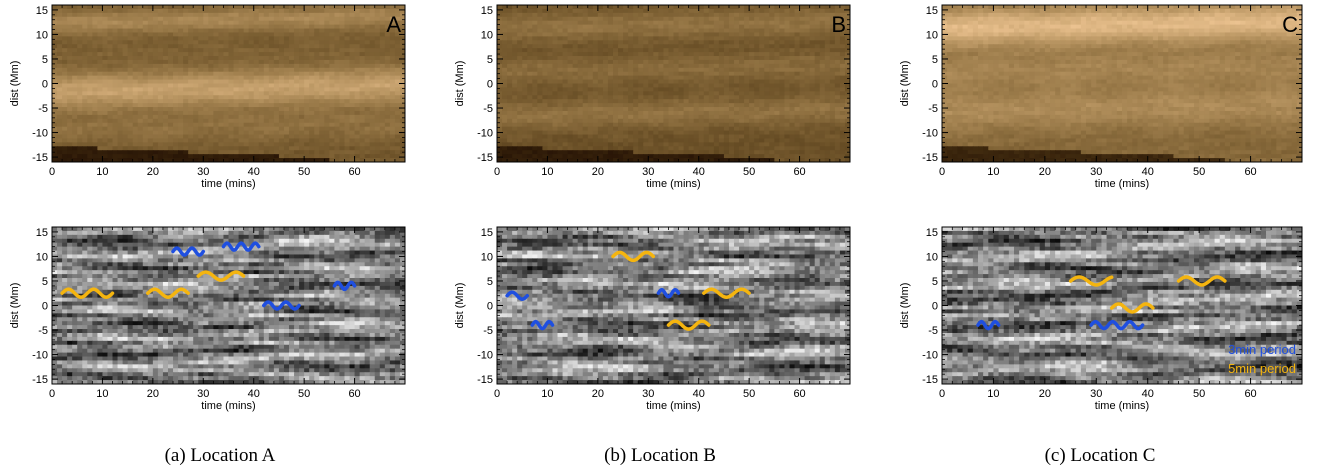 The image size is (1320, 473). I want to click on B-intensity-xtick-label: 50, so click(749, 172).